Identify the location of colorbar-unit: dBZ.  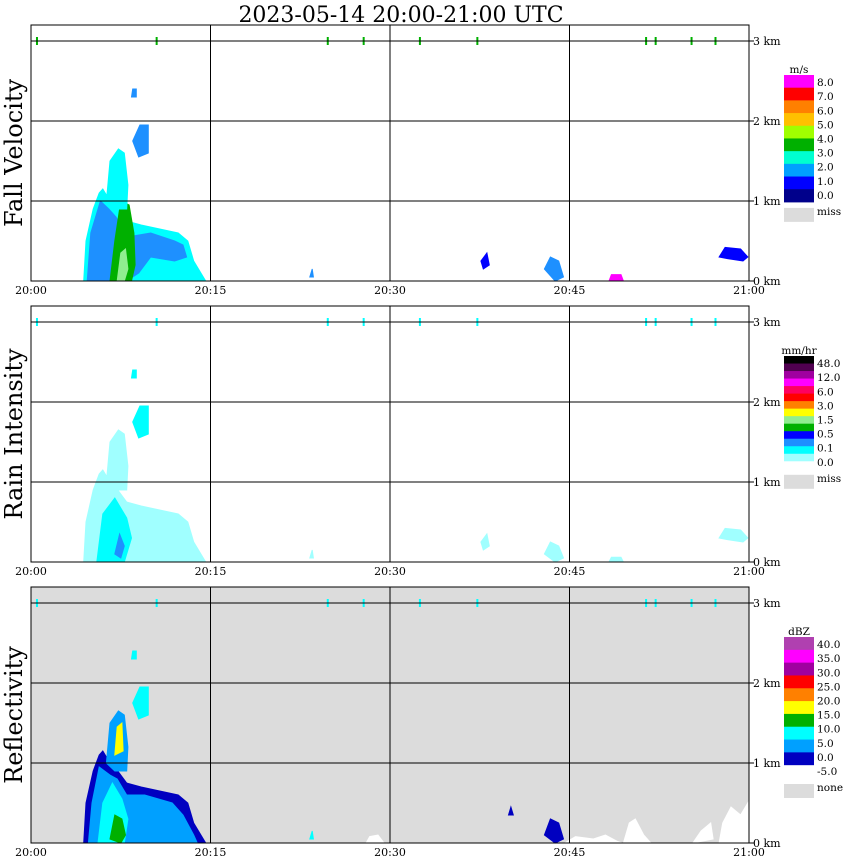
(799, 632).